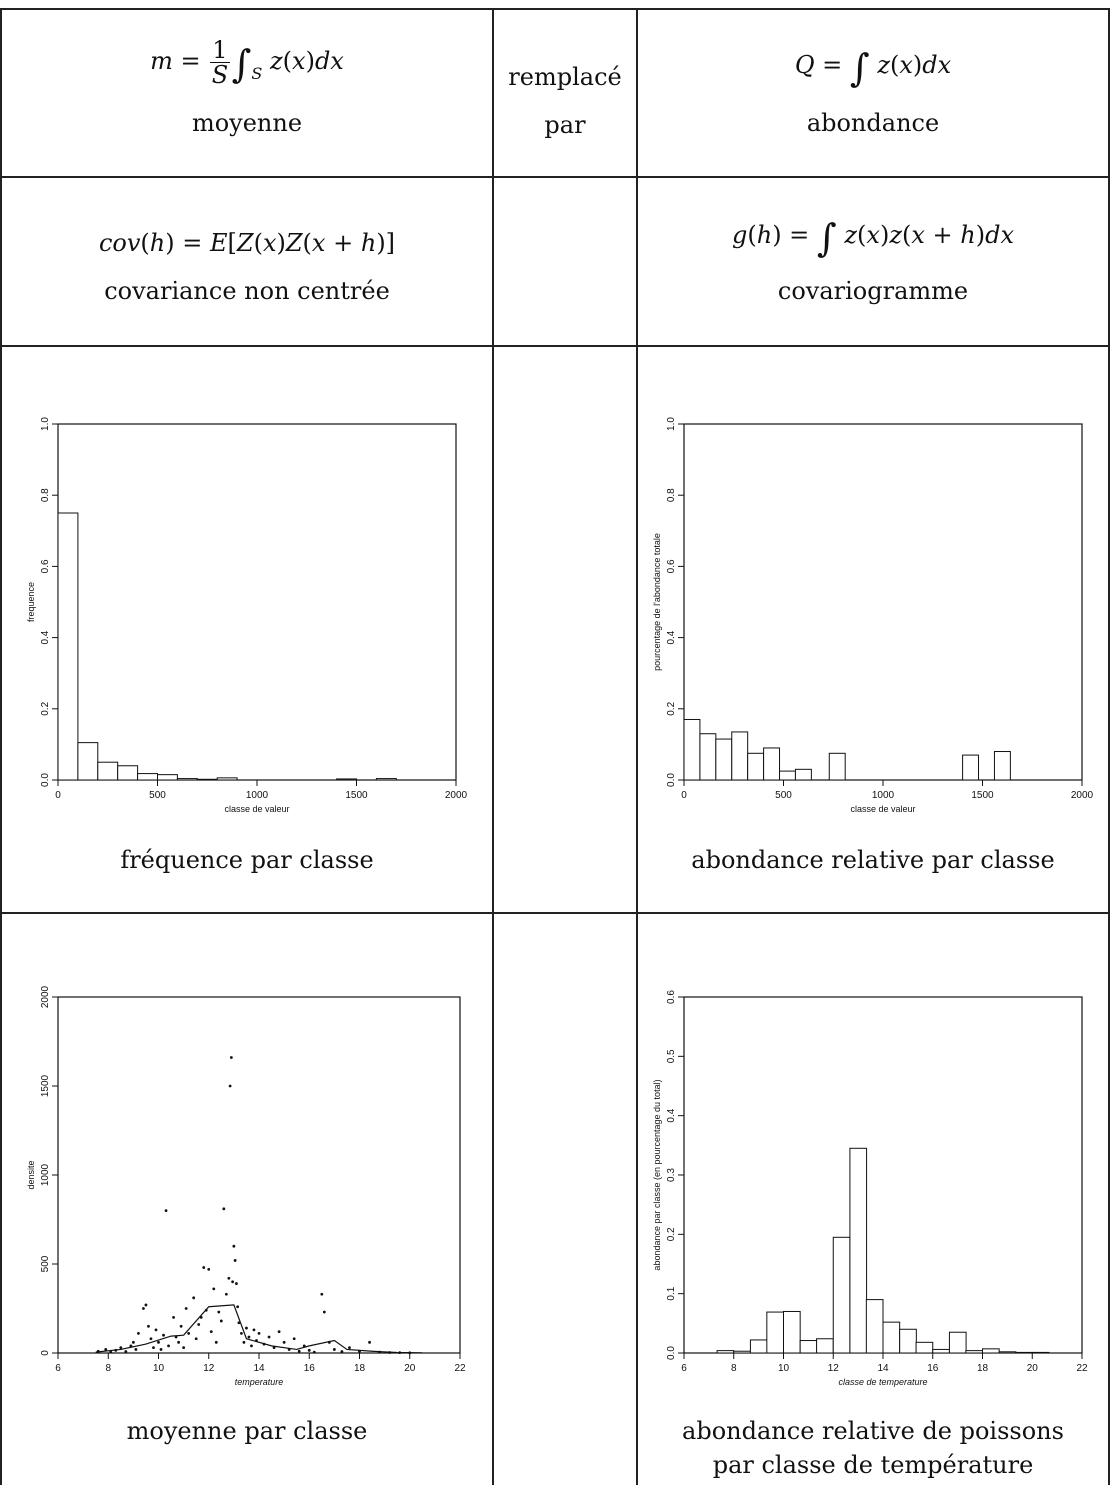 The height and width of the screenshot is (1485, 1110). I want to click on caption-covariance: covariance non centrée, so click(247, 291).